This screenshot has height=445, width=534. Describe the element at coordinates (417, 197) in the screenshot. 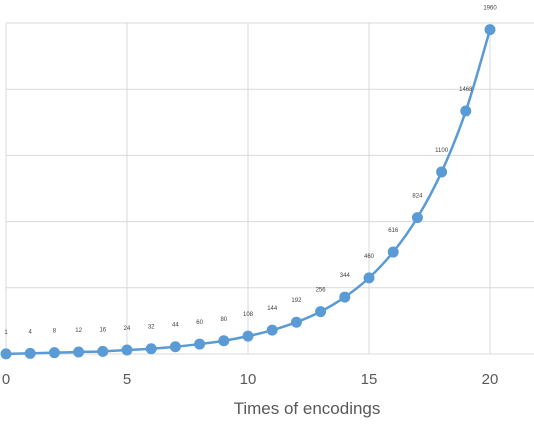

I see `data-label: 824` at that location.